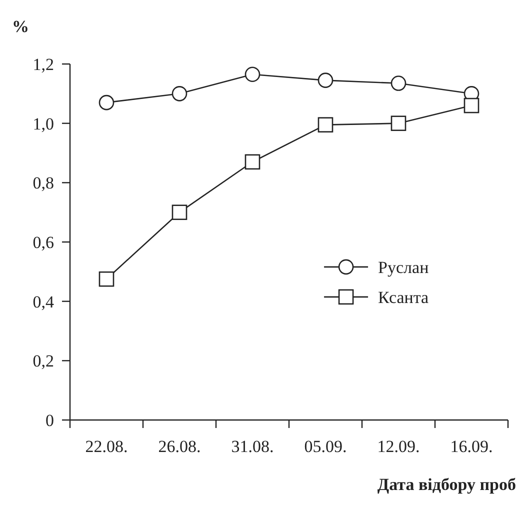 This screenshot has width=526, height=506. I want to click on y-axis-title: %, so click(20, 26).